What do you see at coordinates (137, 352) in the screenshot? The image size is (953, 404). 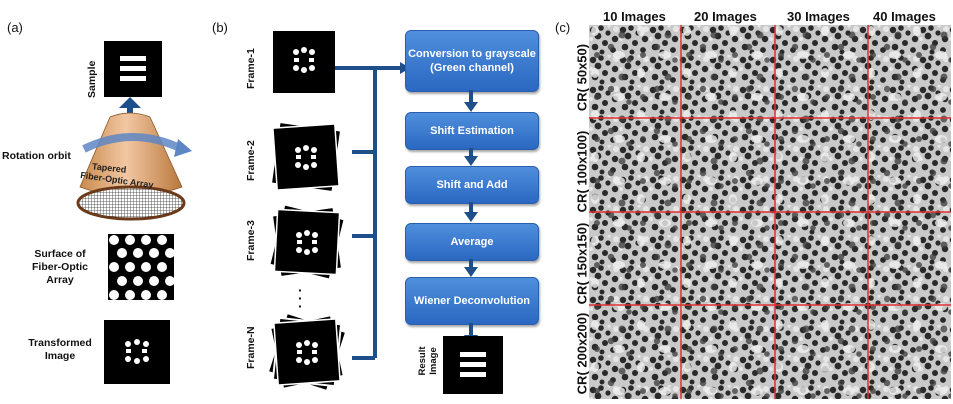 I see `transformed-image` at bounding box center [137, 352].